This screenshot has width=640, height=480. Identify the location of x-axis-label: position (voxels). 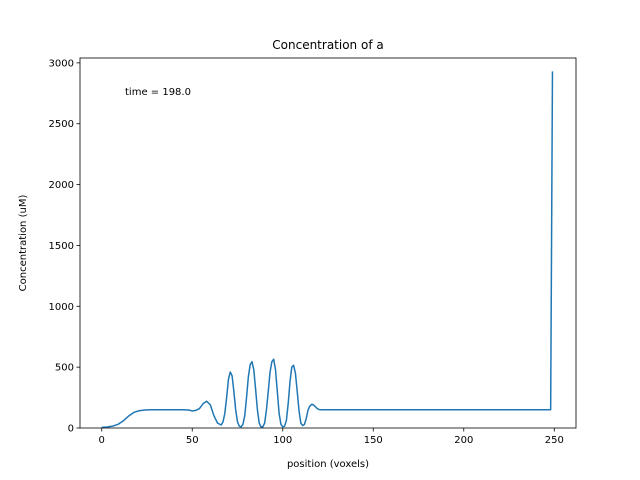
(328, 464).